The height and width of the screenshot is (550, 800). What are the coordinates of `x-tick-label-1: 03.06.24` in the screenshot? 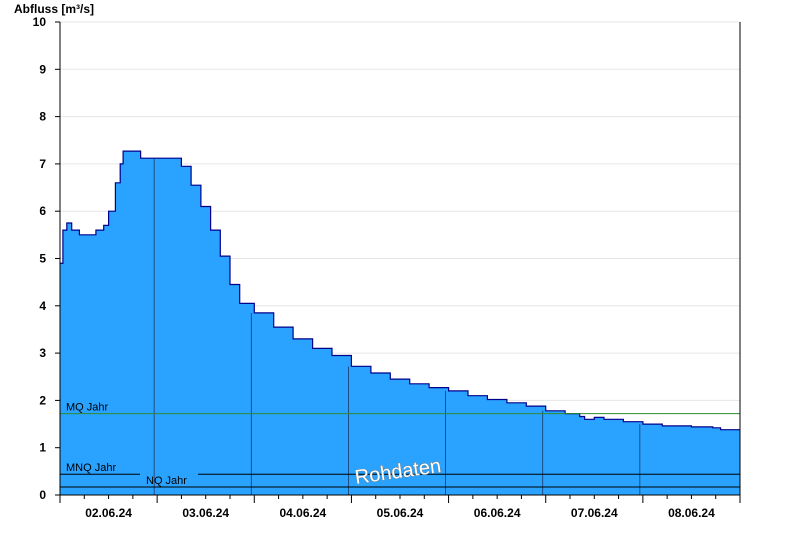 It's located at (205, 513).